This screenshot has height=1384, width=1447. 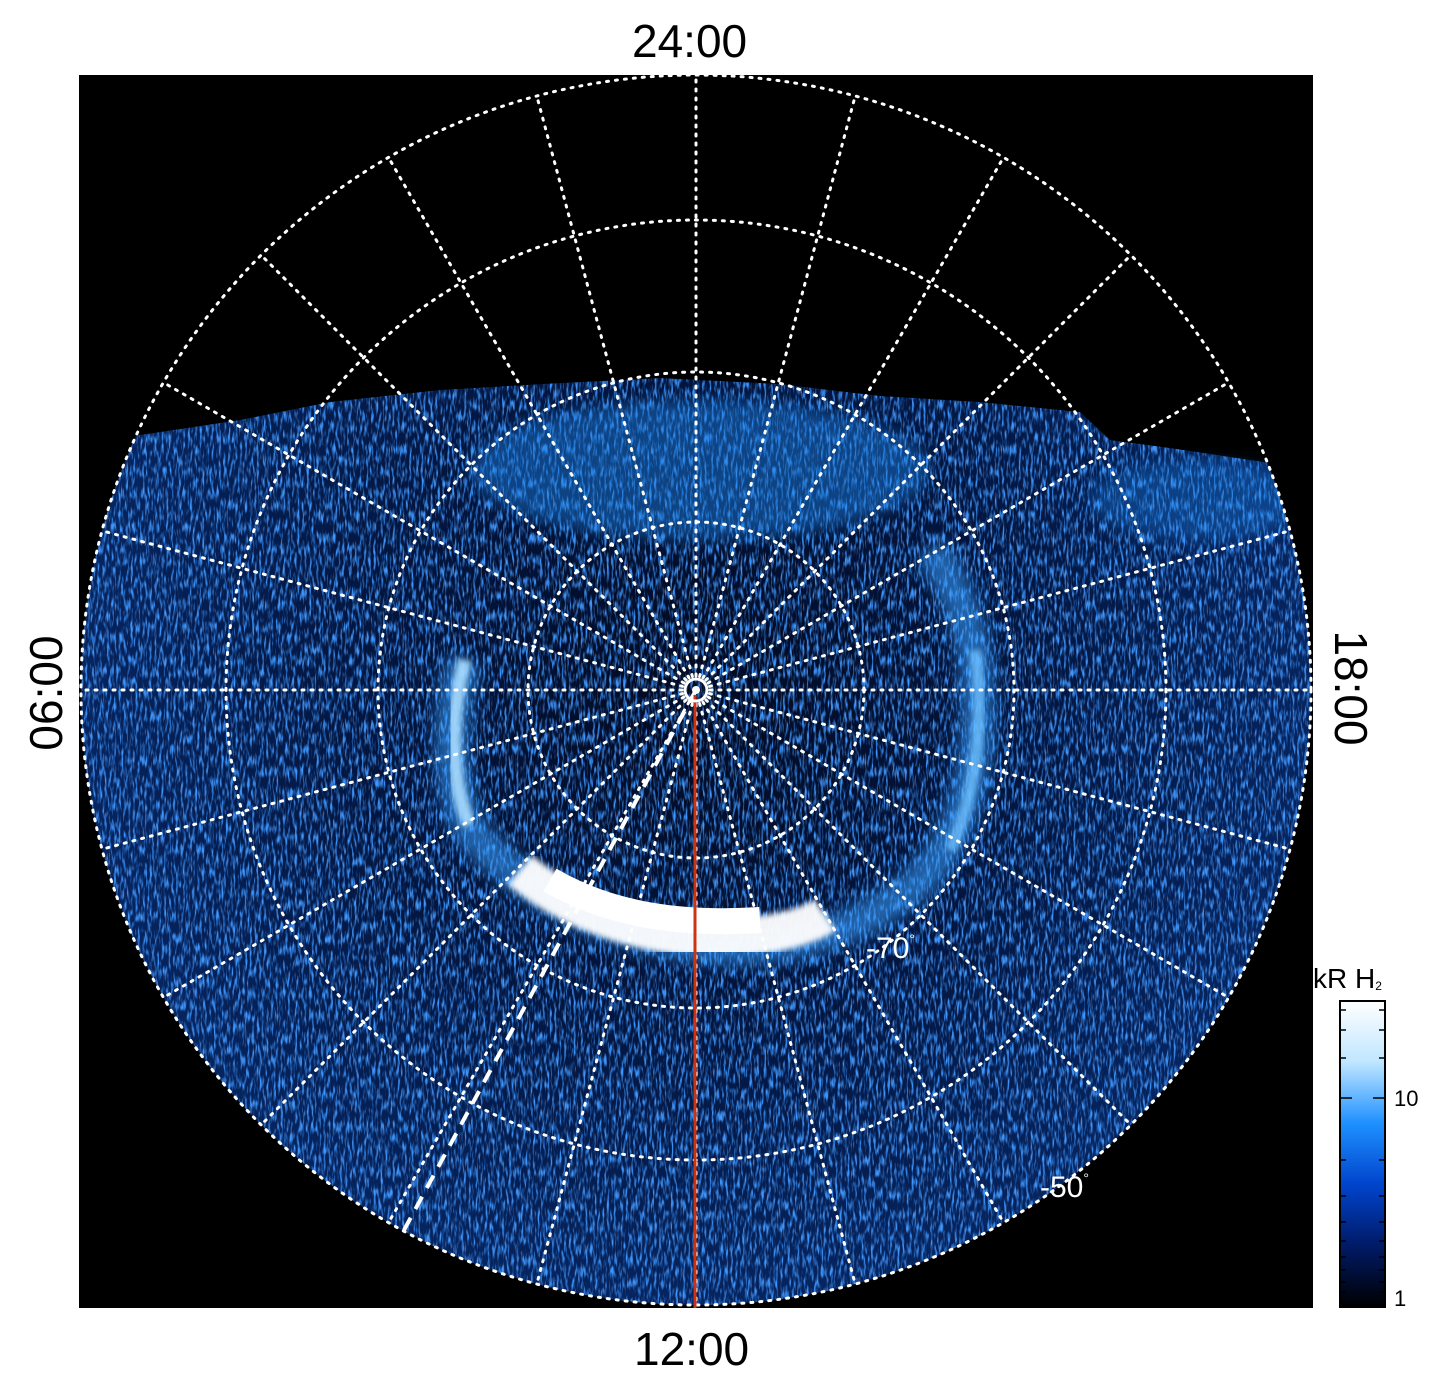 I want to click on colorbar-tick-10: 10, so click(x=1406, y=1098).